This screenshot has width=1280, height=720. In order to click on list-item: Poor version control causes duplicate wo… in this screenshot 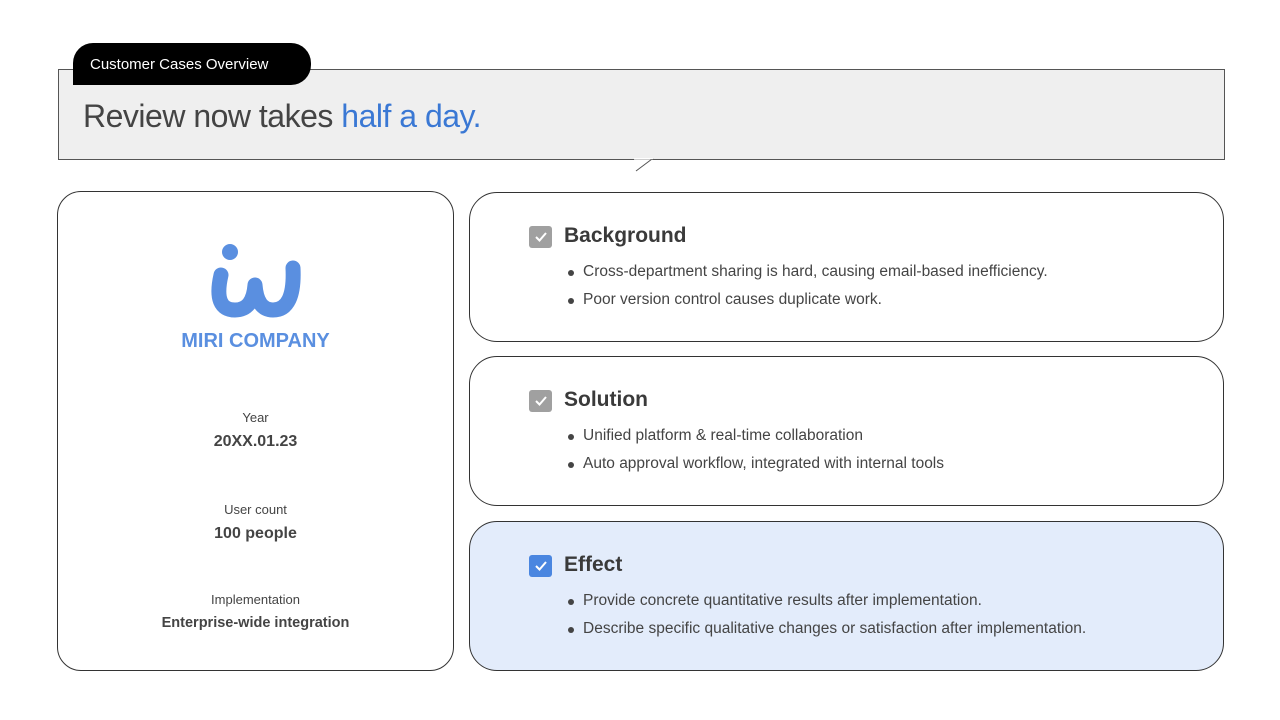, I will do `click(808, 305)`.